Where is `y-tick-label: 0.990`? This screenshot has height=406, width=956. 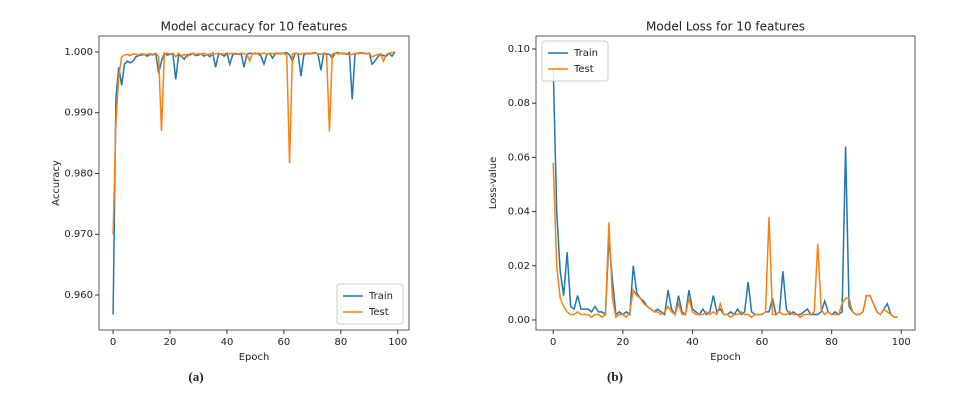
y-tick-label: 0.990 is located at coordinates (78, 113).